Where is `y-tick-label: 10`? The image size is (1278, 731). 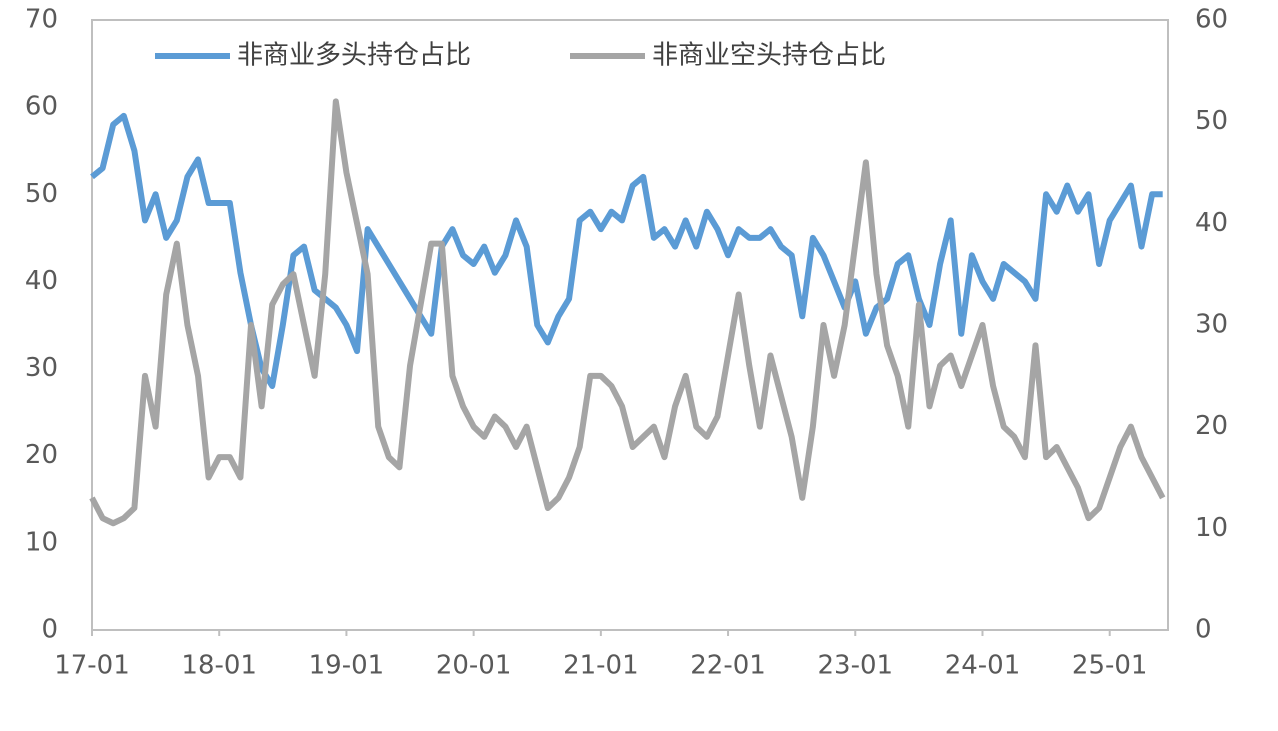 y-tick-label: 10 is located at coordinates (41, 542).